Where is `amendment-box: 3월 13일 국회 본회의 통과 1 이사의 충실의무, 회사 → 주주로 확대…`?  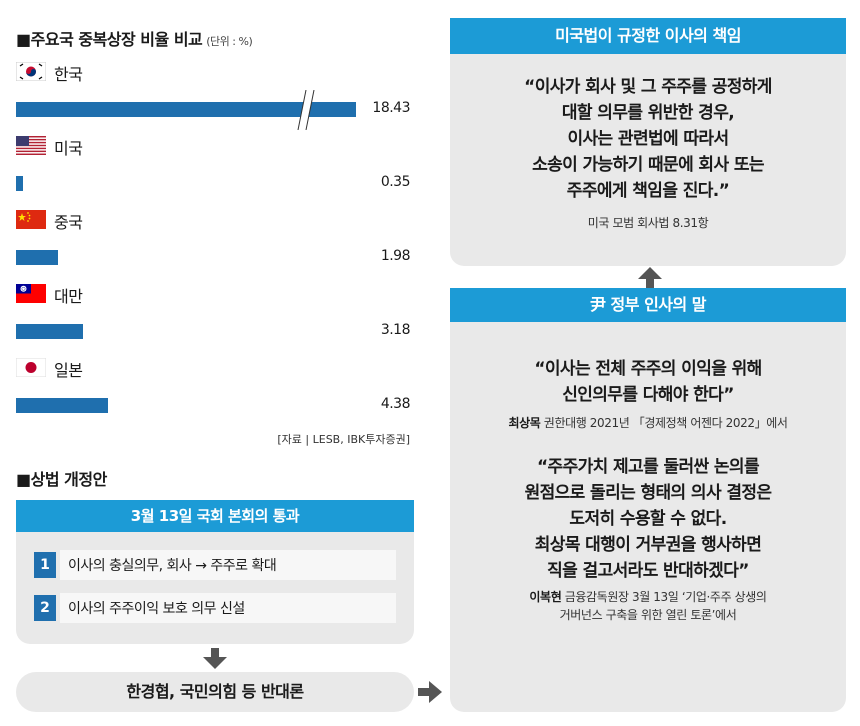
amendment-box: 3월 13일 국회 본회의 통과 1 이사의 충실의무, 회사 → 주주로 확대… is located at coordinates (215, 572).